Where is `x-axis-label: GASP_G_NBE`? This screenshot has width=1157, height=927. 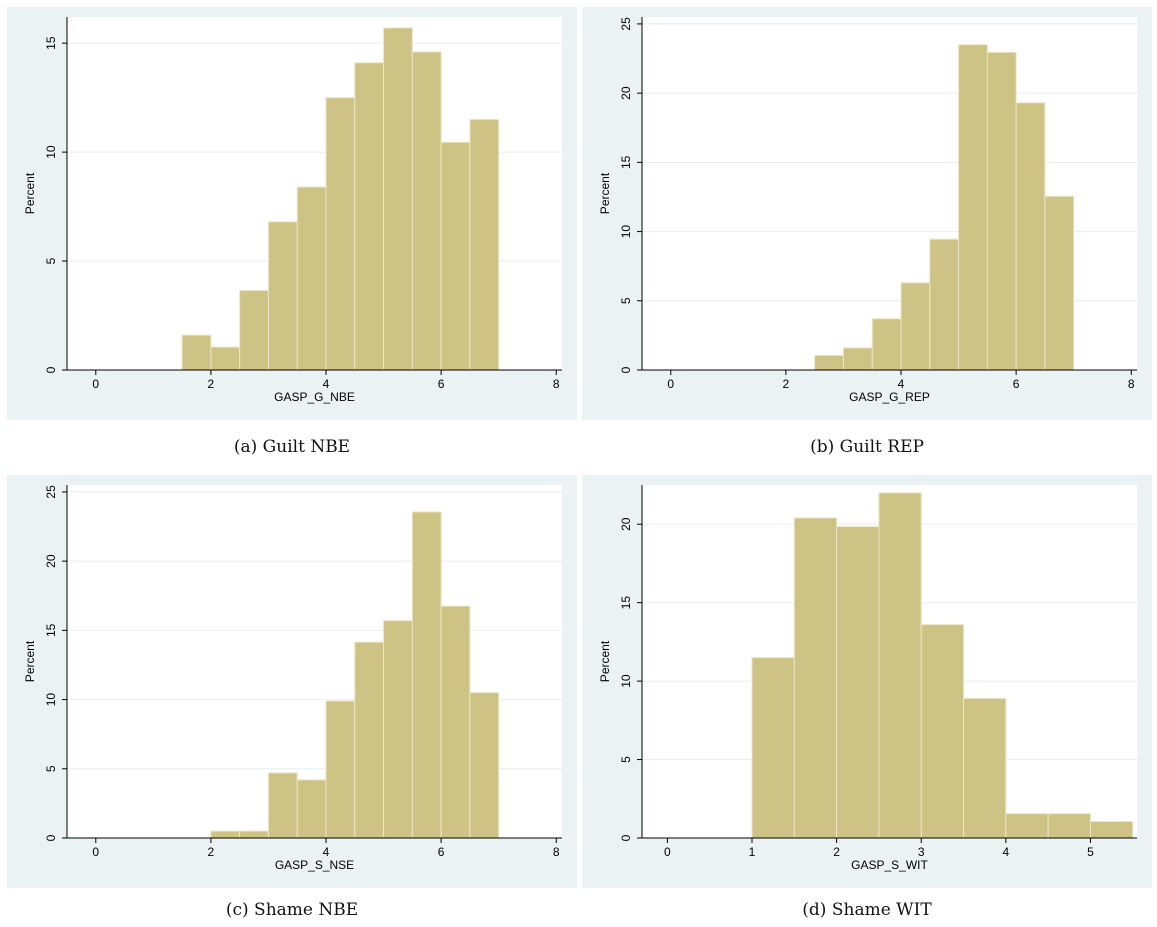
x-axis-label: GASP_G_NBE is located at coordinates (314, 397).